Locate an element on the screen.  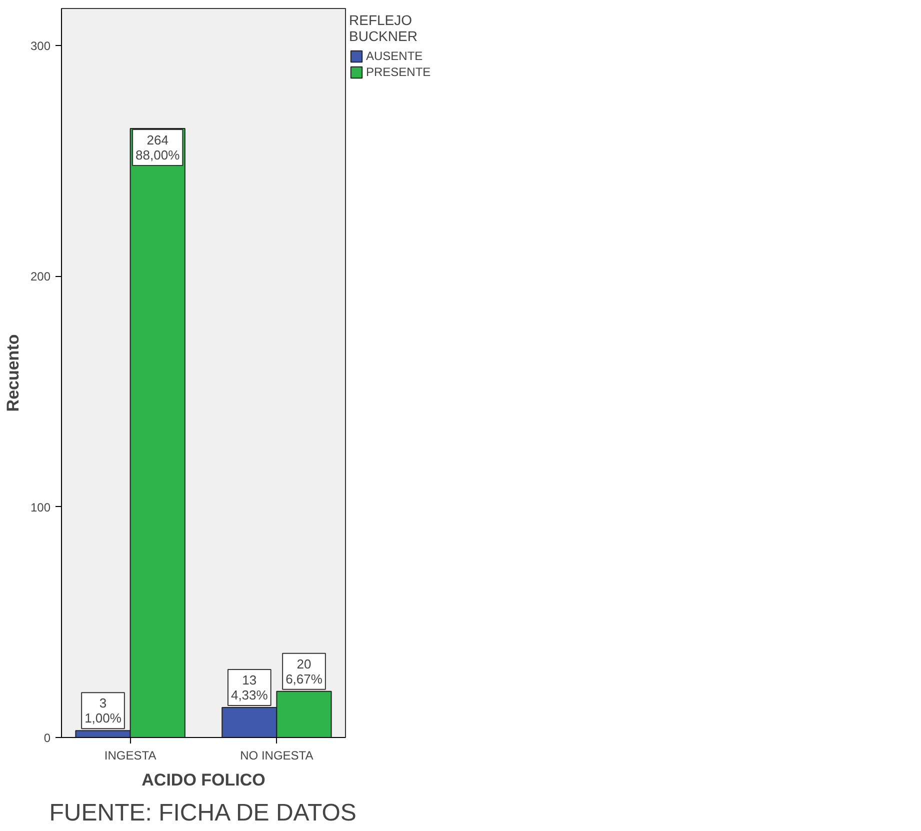
y-tick-label: 300 is located at coordinates (40, 45).